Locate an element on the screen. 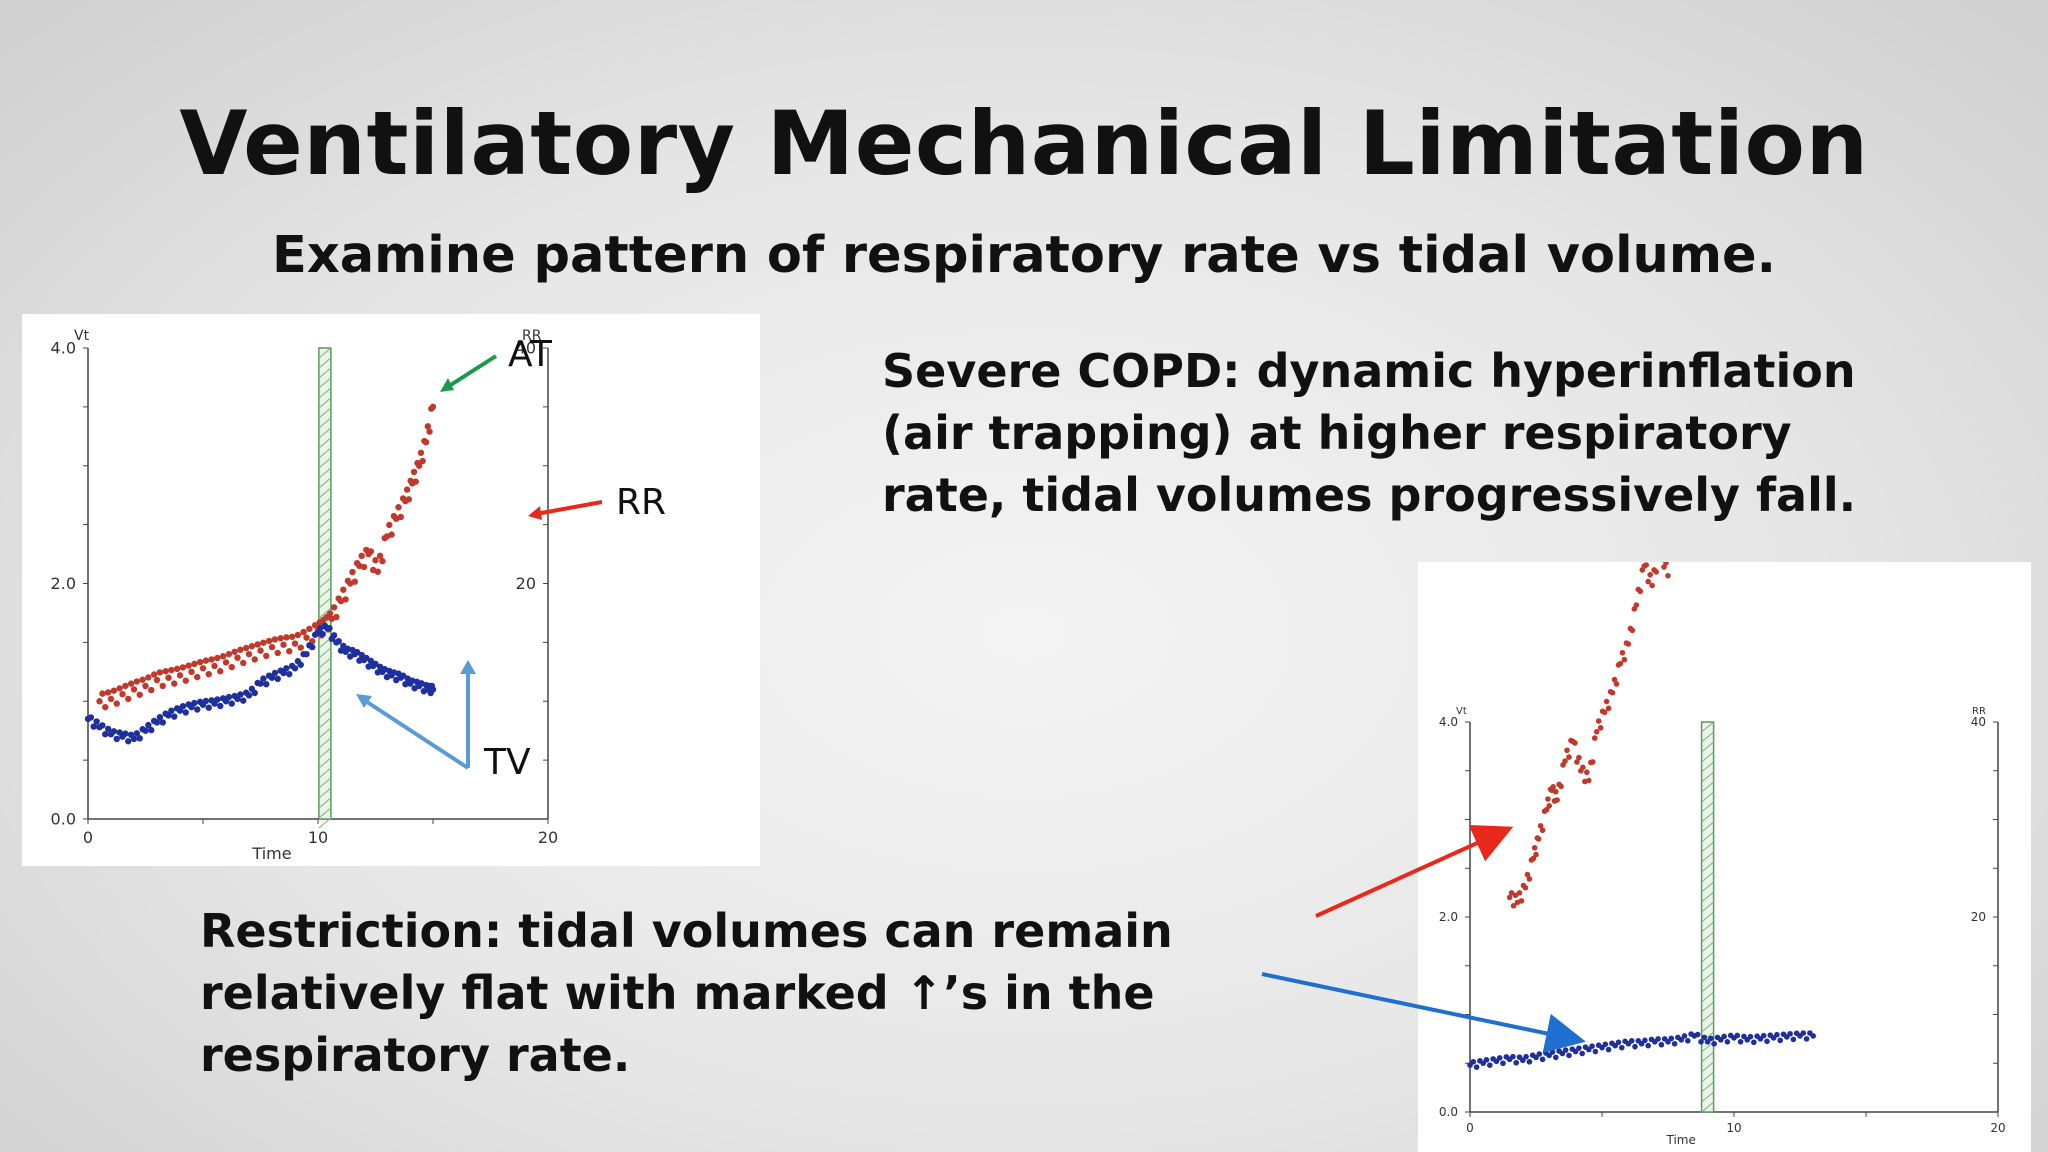  y-axis-label-left: Vt is located at coordinates (82, 336).